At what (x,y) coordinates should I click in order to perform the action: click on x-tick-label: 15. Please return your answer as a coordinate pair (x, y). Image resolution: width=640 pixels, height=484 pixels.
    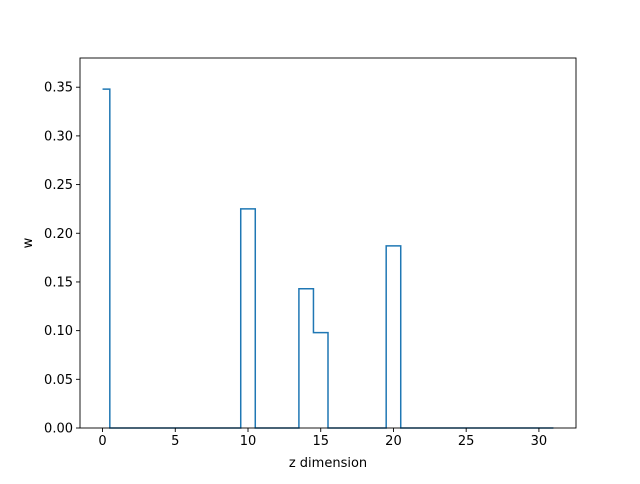
    Looking at the image, I should click on (320, 441).